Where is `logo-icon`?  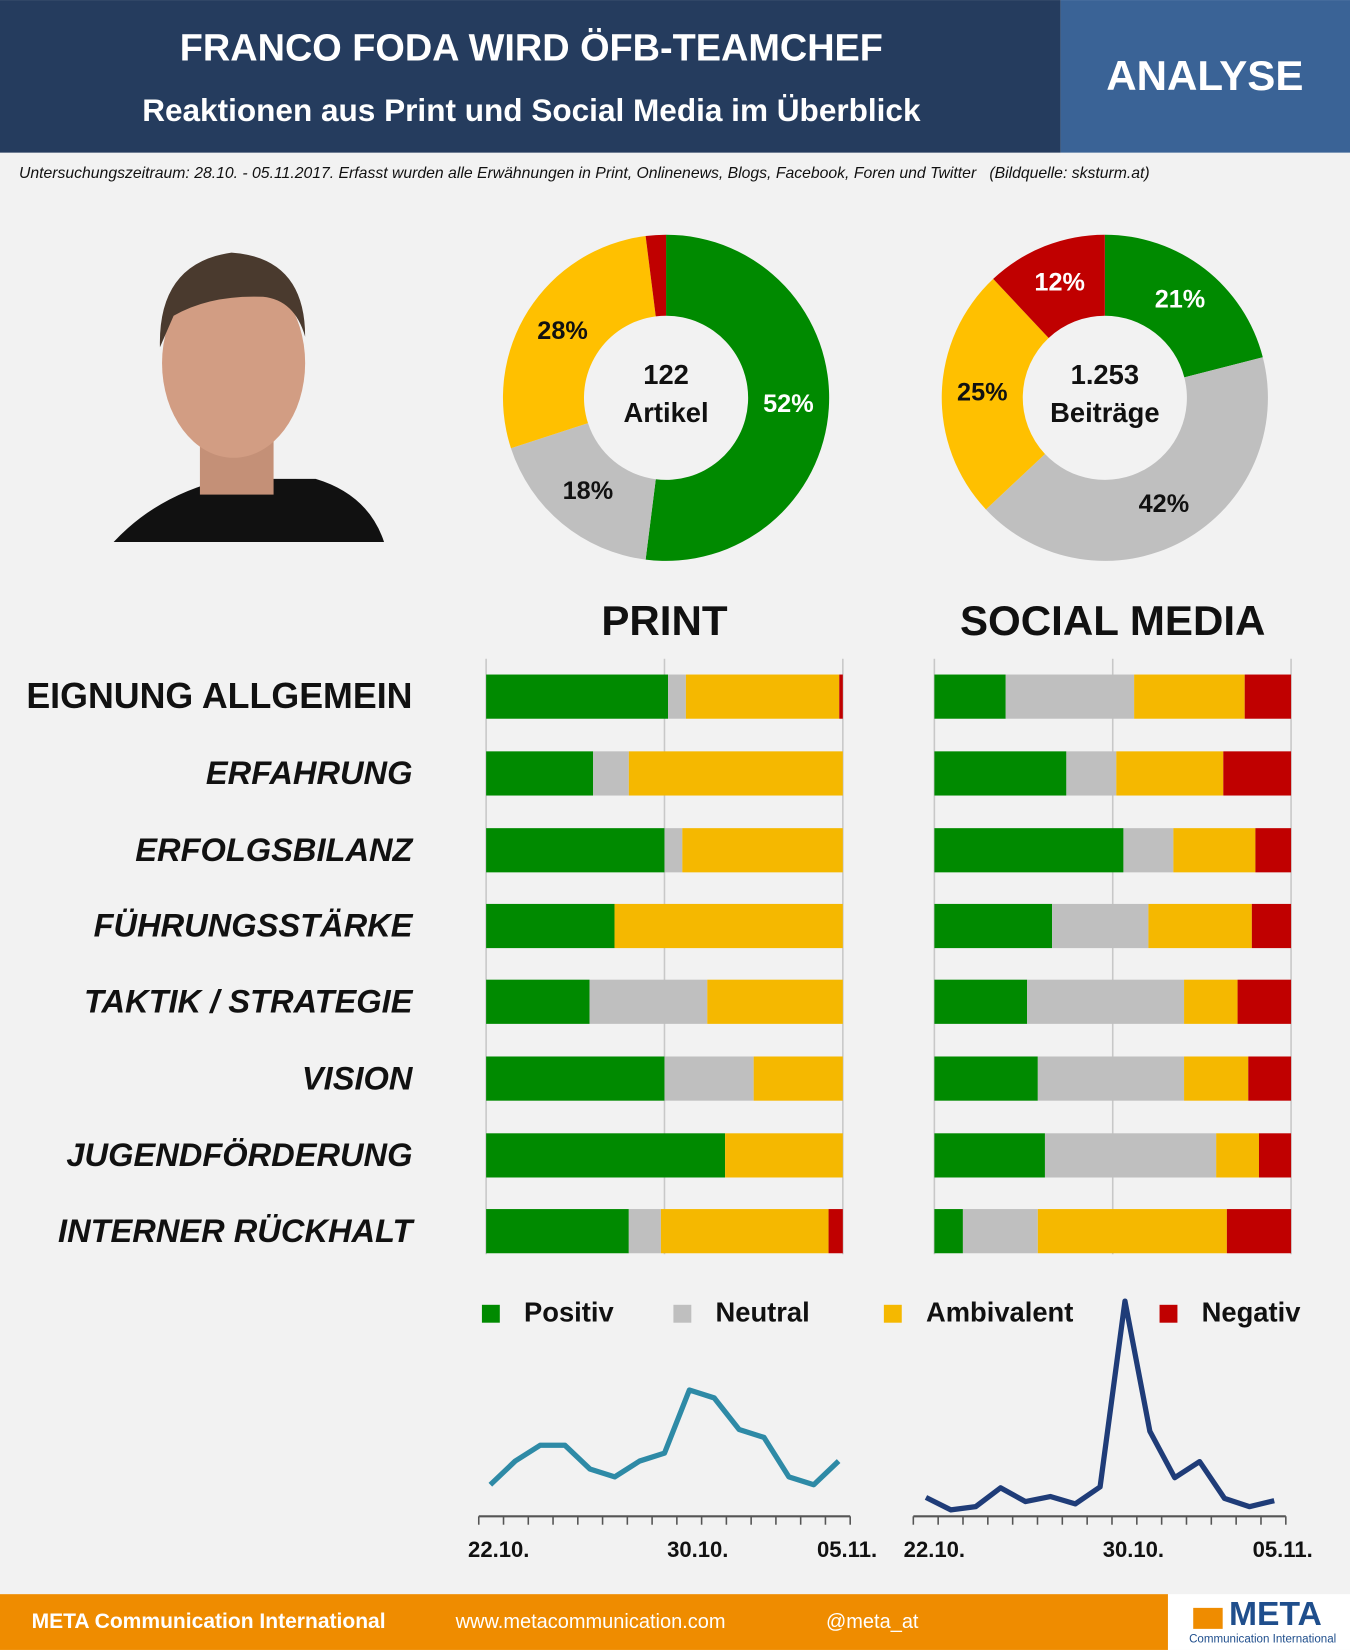 logo-icon is located at coordinates (1208, 1618).